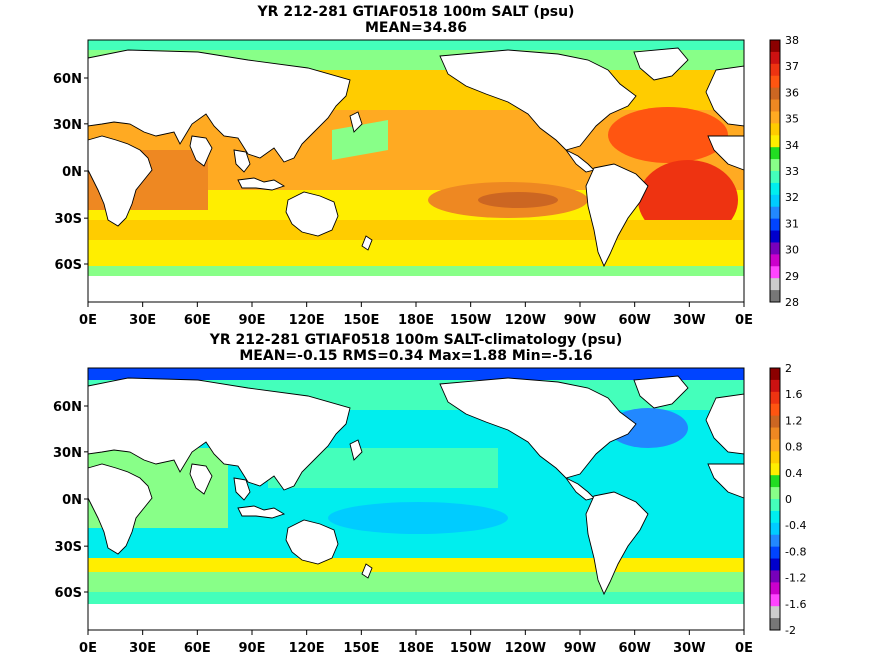 This screenshot has width=875, height=656. I want to click on panel2-colorbar-label: -1.6, so click(795, 604).